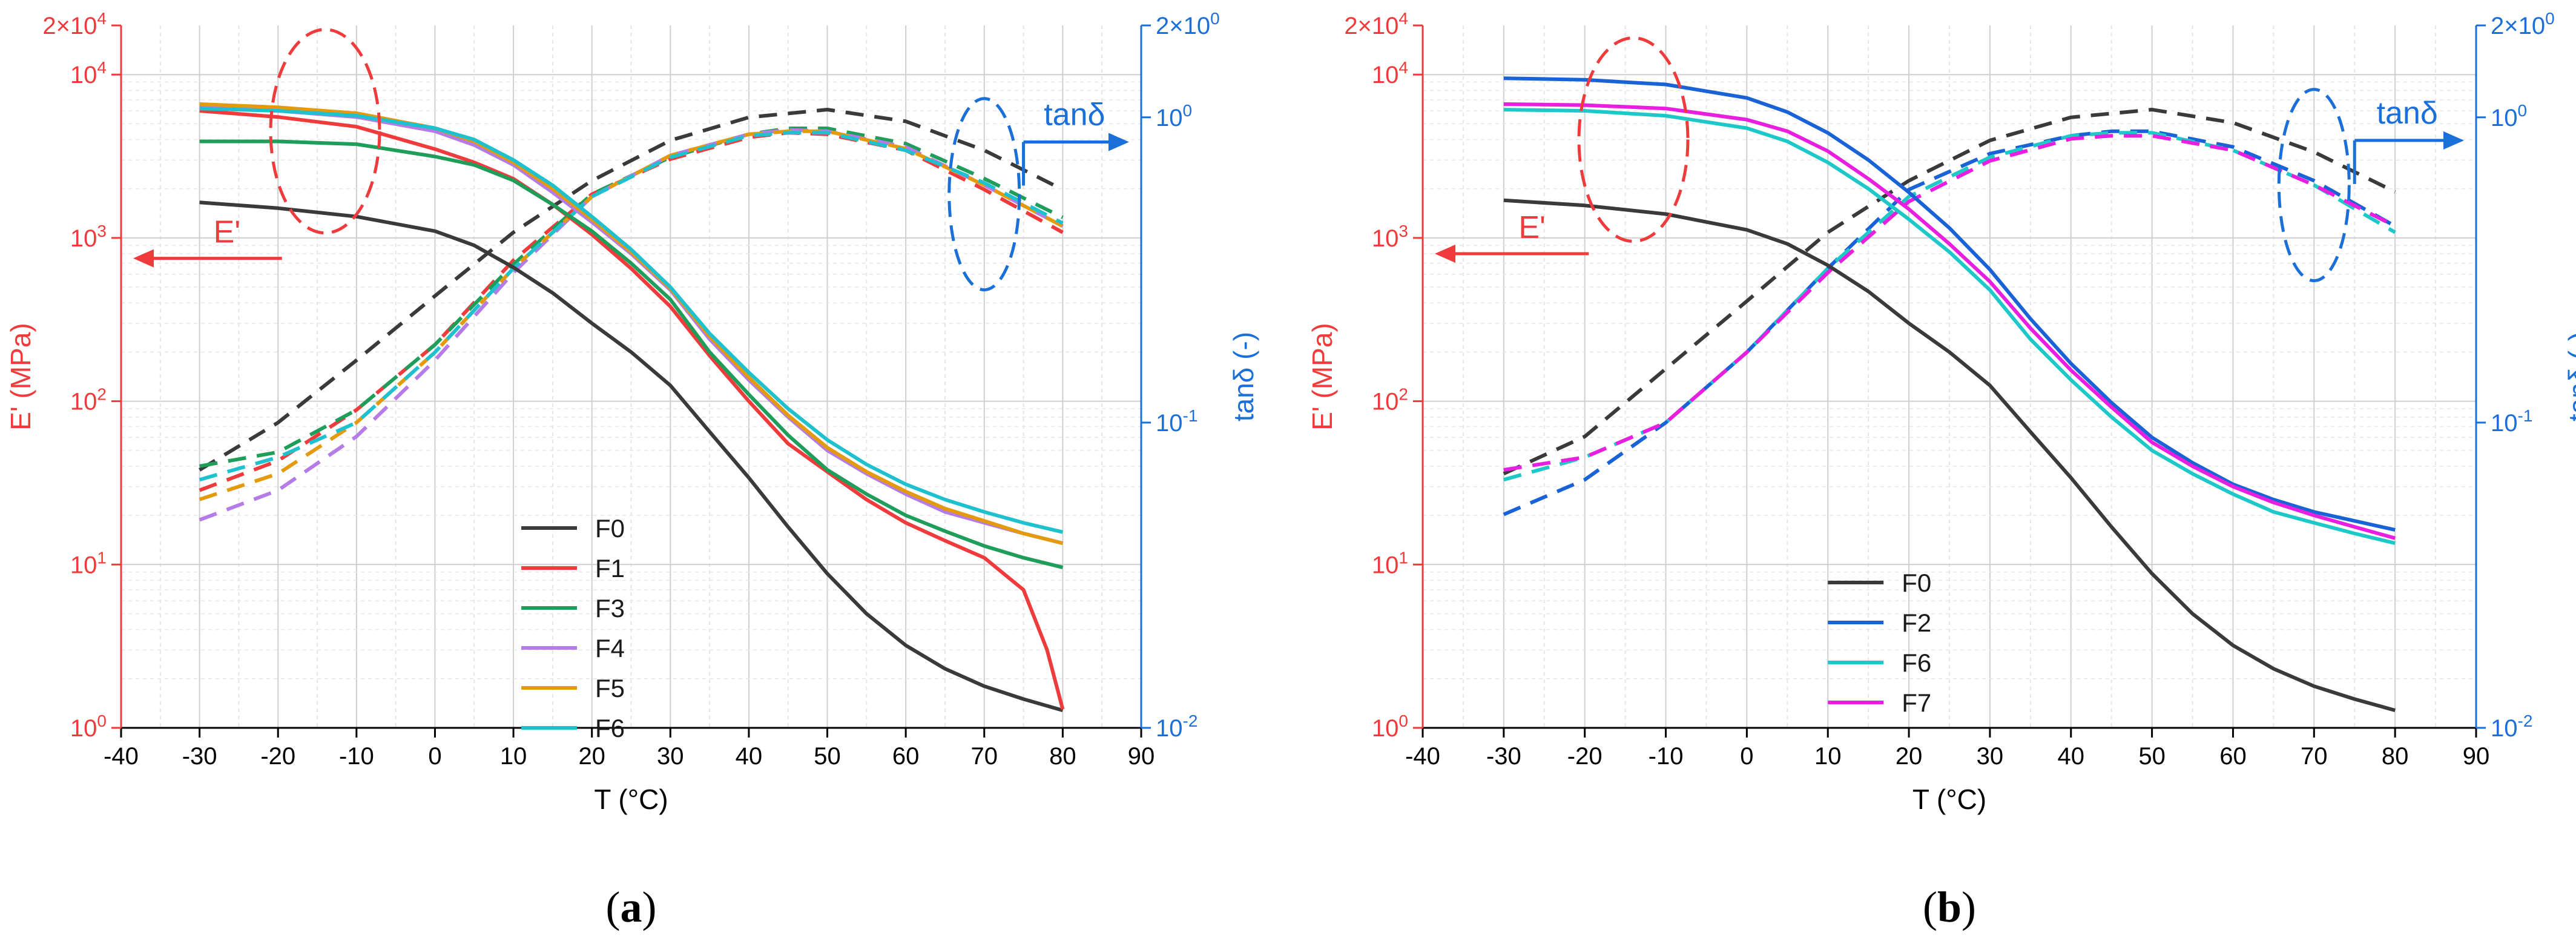 Image resolution: width=2576 pixels, height=941 pixels. What do you see at coordinates (631, 907) in the screenshot?
I see `panel-caption: (a)` at bounding box center [631, 907].